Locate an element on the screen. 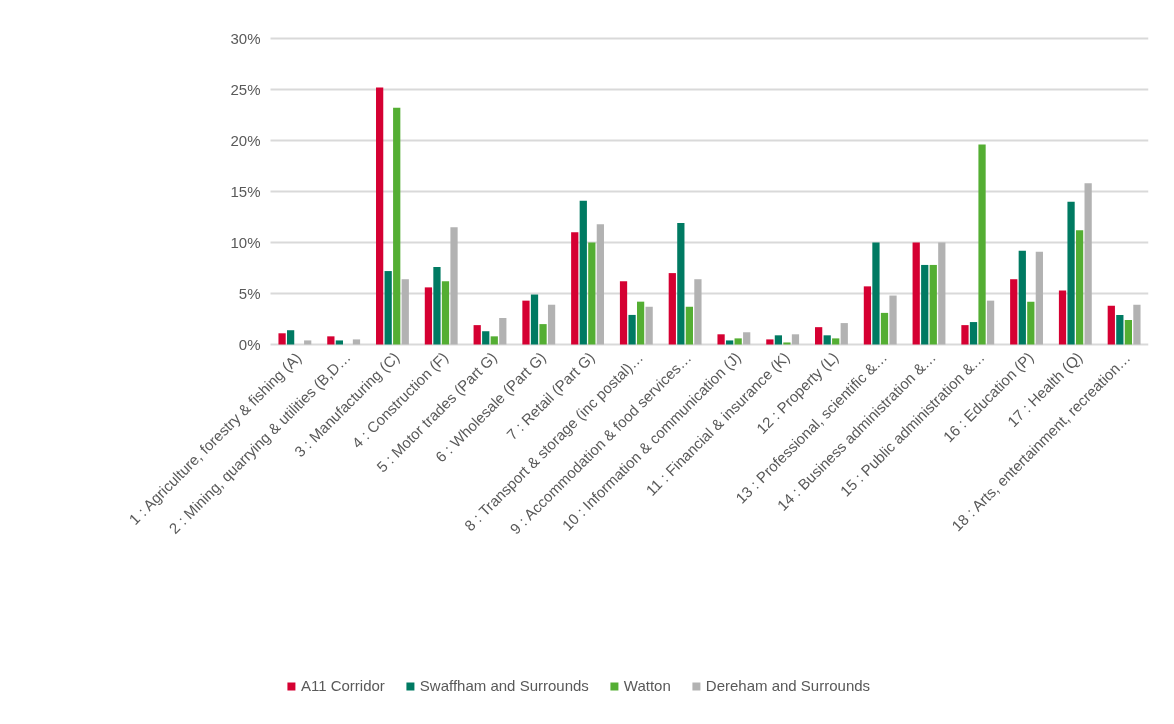 Image resolution: width=1174 pixels, height=724 pixels. y-tick-label: 5% is located at coordinates (249, 293).